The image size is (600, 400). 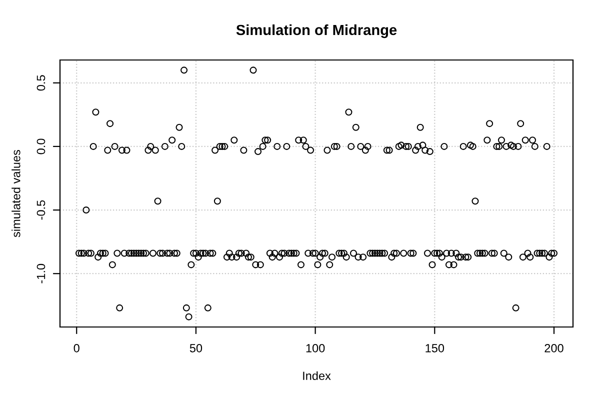 What do you see at coordinates (41, 146) in the screenshot?
I see `y-tick-label: 0.0` at bounding box center [41, 146].